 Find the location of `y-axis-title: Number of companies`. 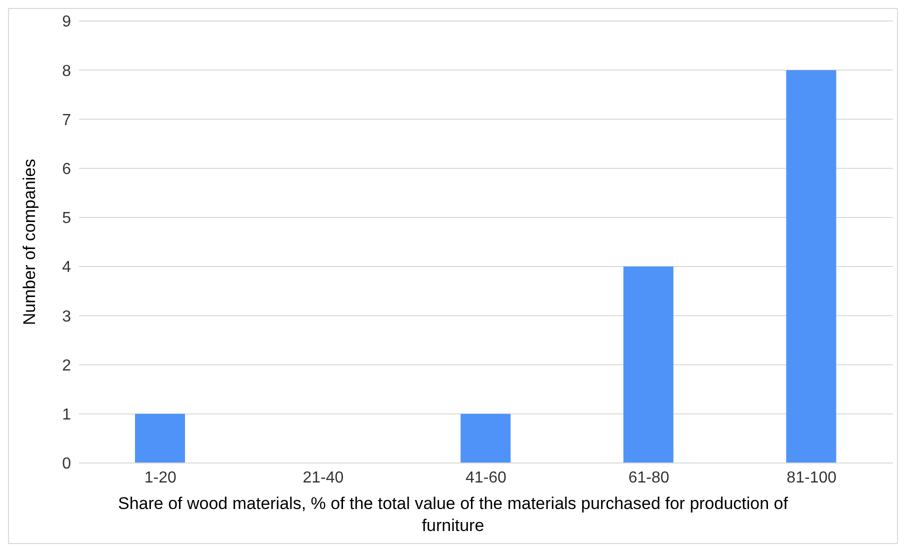

y-axis-title: Number of companies is located at coordinates (30, 242).